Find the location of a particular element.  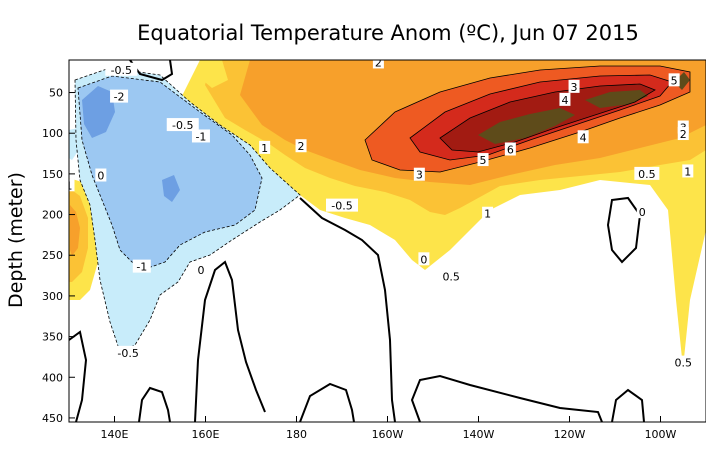

x-axis-ticks: 140E 160E 180 160W 140W 120W 100W is located at coordinates (389, 428).